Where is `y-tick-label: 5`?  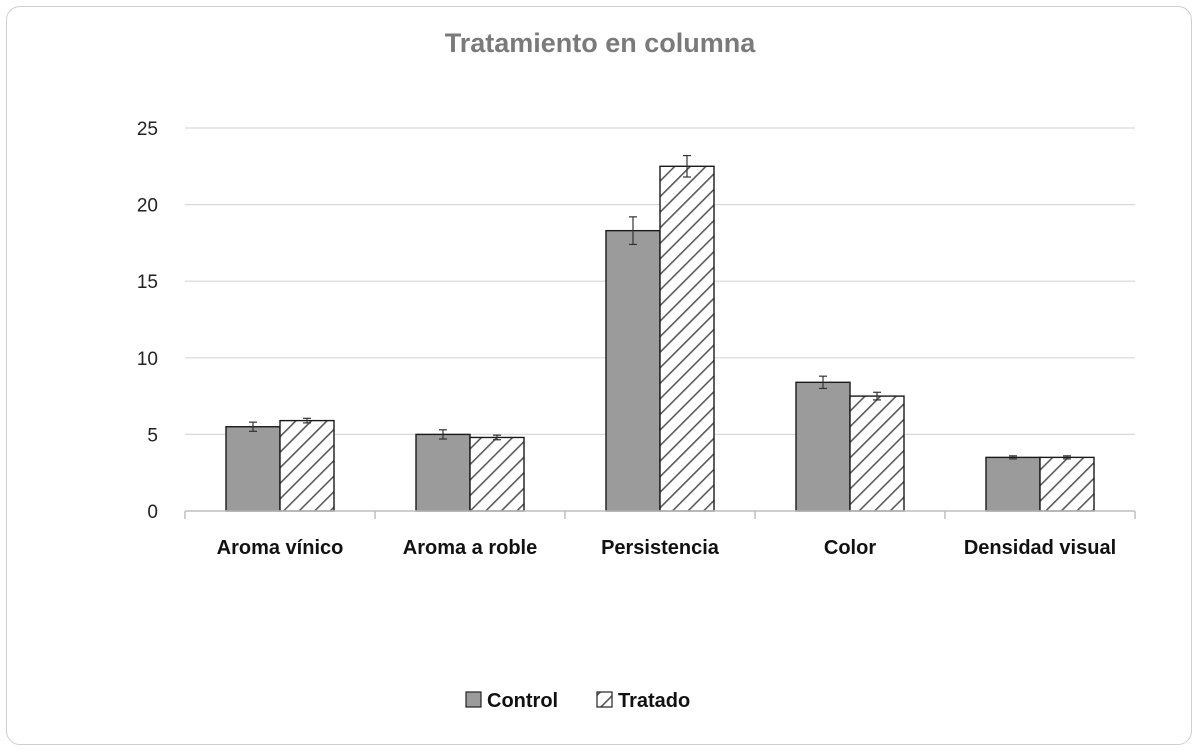
y-tick-label: 5 is located at coordinates (152, 435).